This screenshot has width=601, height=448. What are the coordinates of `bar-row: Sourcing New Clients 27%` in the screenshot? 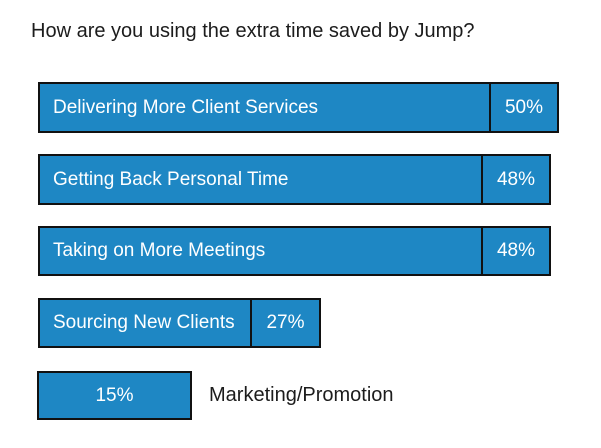 It's located at (179, 323).